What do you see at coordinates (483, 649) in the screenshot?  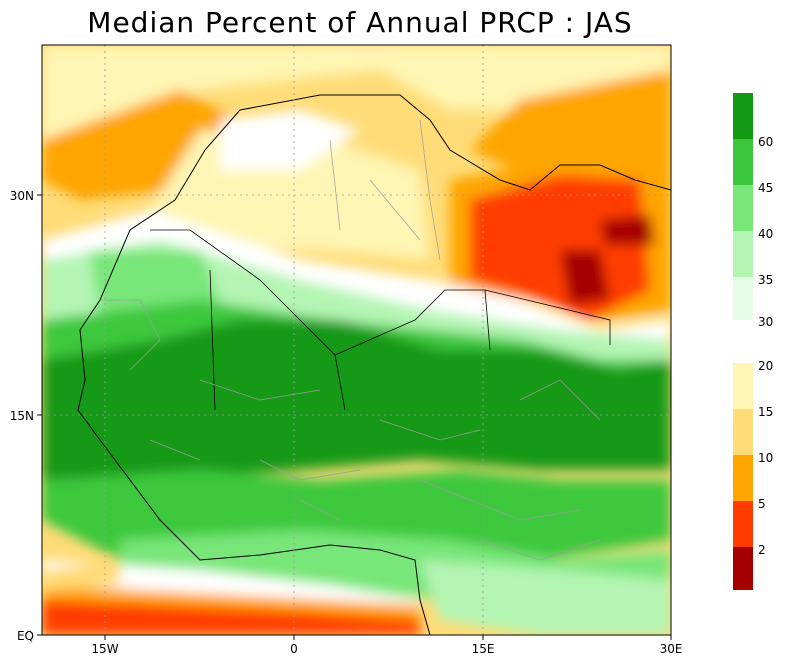 I see `x-tick-label: 15E` at bounding box center [483, 649].